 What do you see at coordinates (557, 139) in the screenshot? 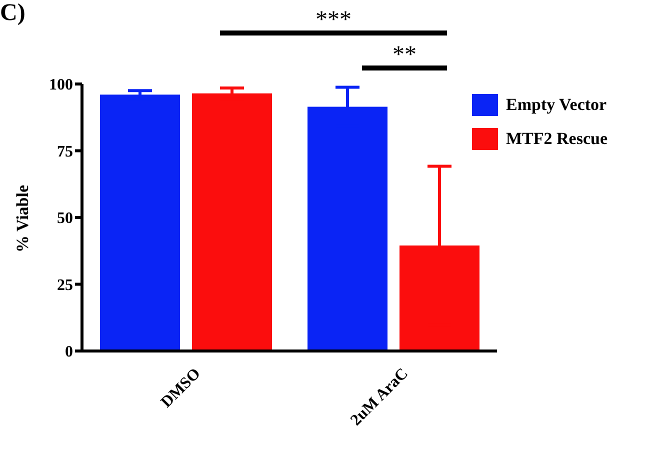
I see `legend-label: MTF2 Rescue` at bounding box center [557, 139].